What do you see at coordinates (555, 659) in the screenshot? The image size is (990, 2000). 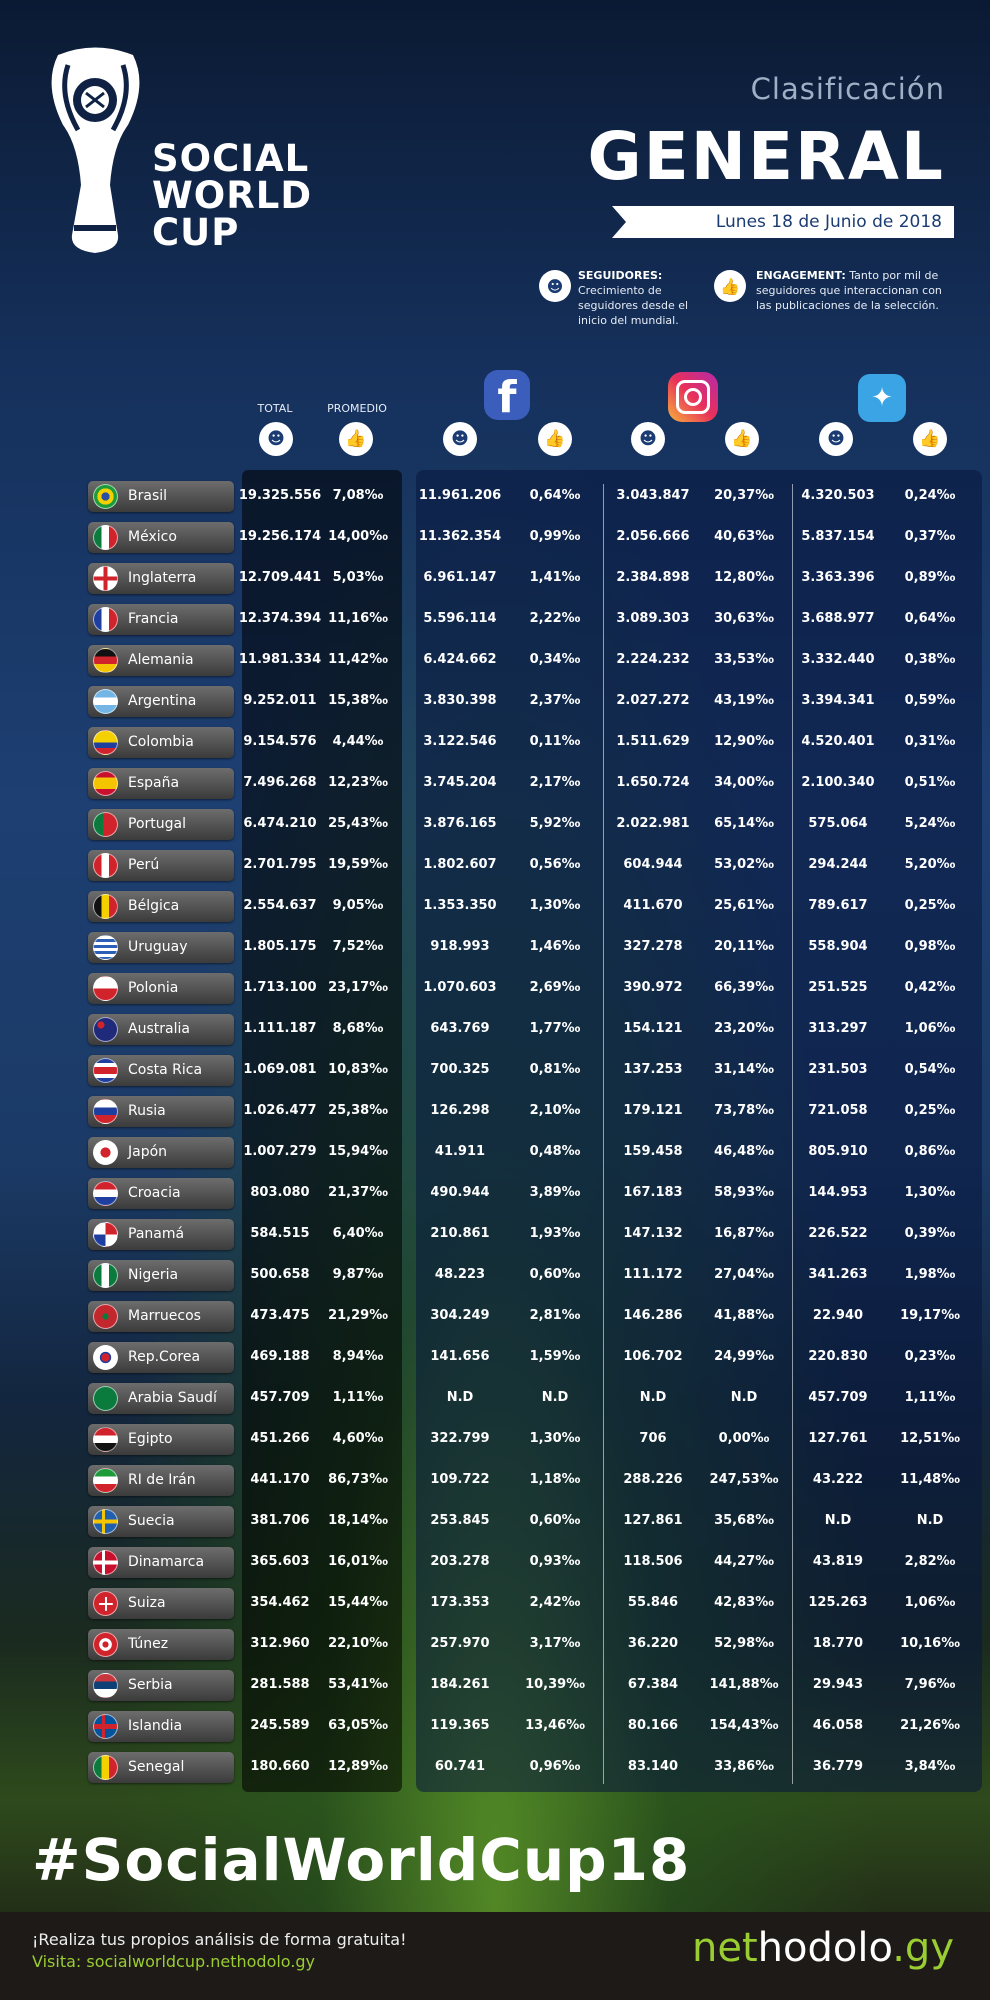 I see `facebook-engagement-cell: 0,34‰` at bounding box center [555, 659].